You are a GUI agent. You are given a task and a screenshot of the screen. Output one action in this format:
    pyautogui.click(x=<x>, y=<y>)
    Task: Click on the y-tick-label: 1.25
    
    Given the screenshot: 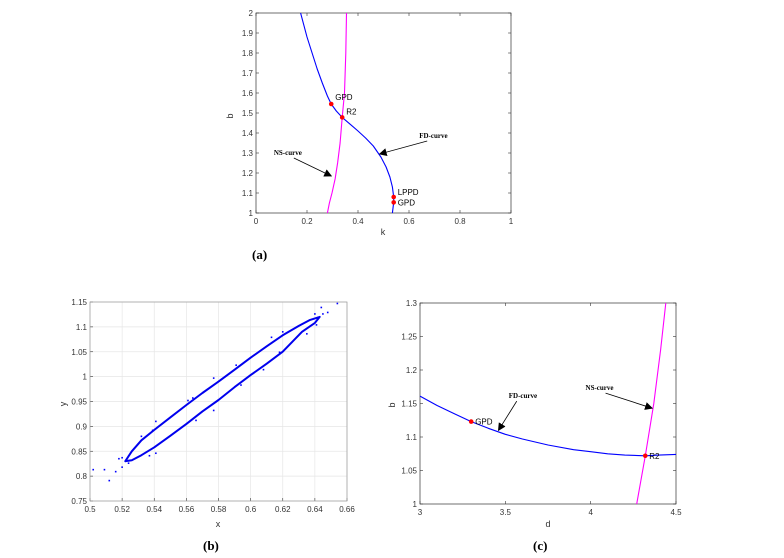 What is the action you would take?
    pyautogui.click(x=409, y=337)
    